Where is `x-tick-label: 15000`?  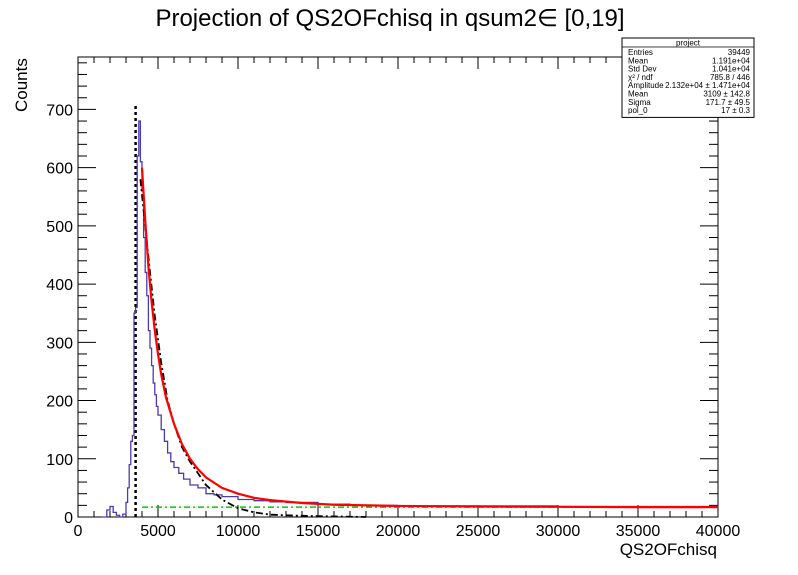 x-tick-label: 15000 is located at coordinates (318, 531).